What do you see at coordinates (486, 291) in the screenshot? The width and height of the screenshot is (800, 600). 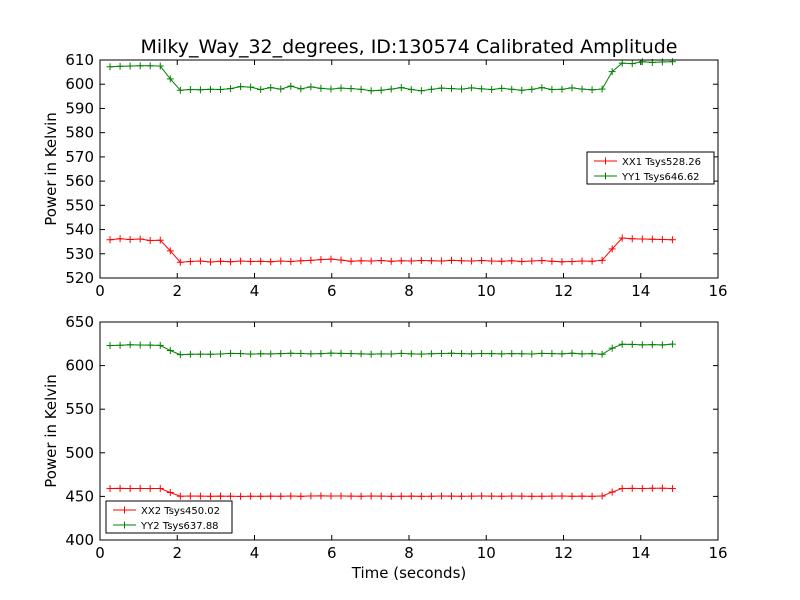 I see `top-x-tick-label: 10` at bounding box center [486, 291].